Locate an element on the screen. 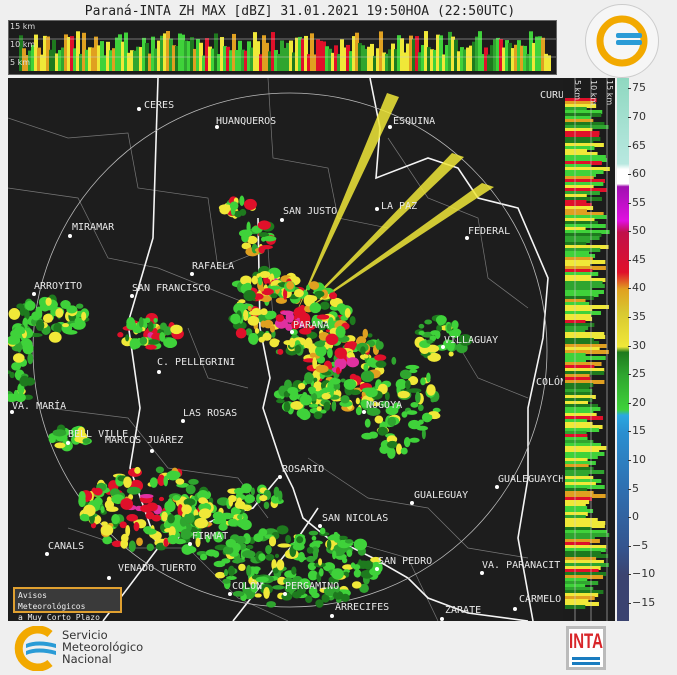  city-marker is located at coordinates (377, 569).